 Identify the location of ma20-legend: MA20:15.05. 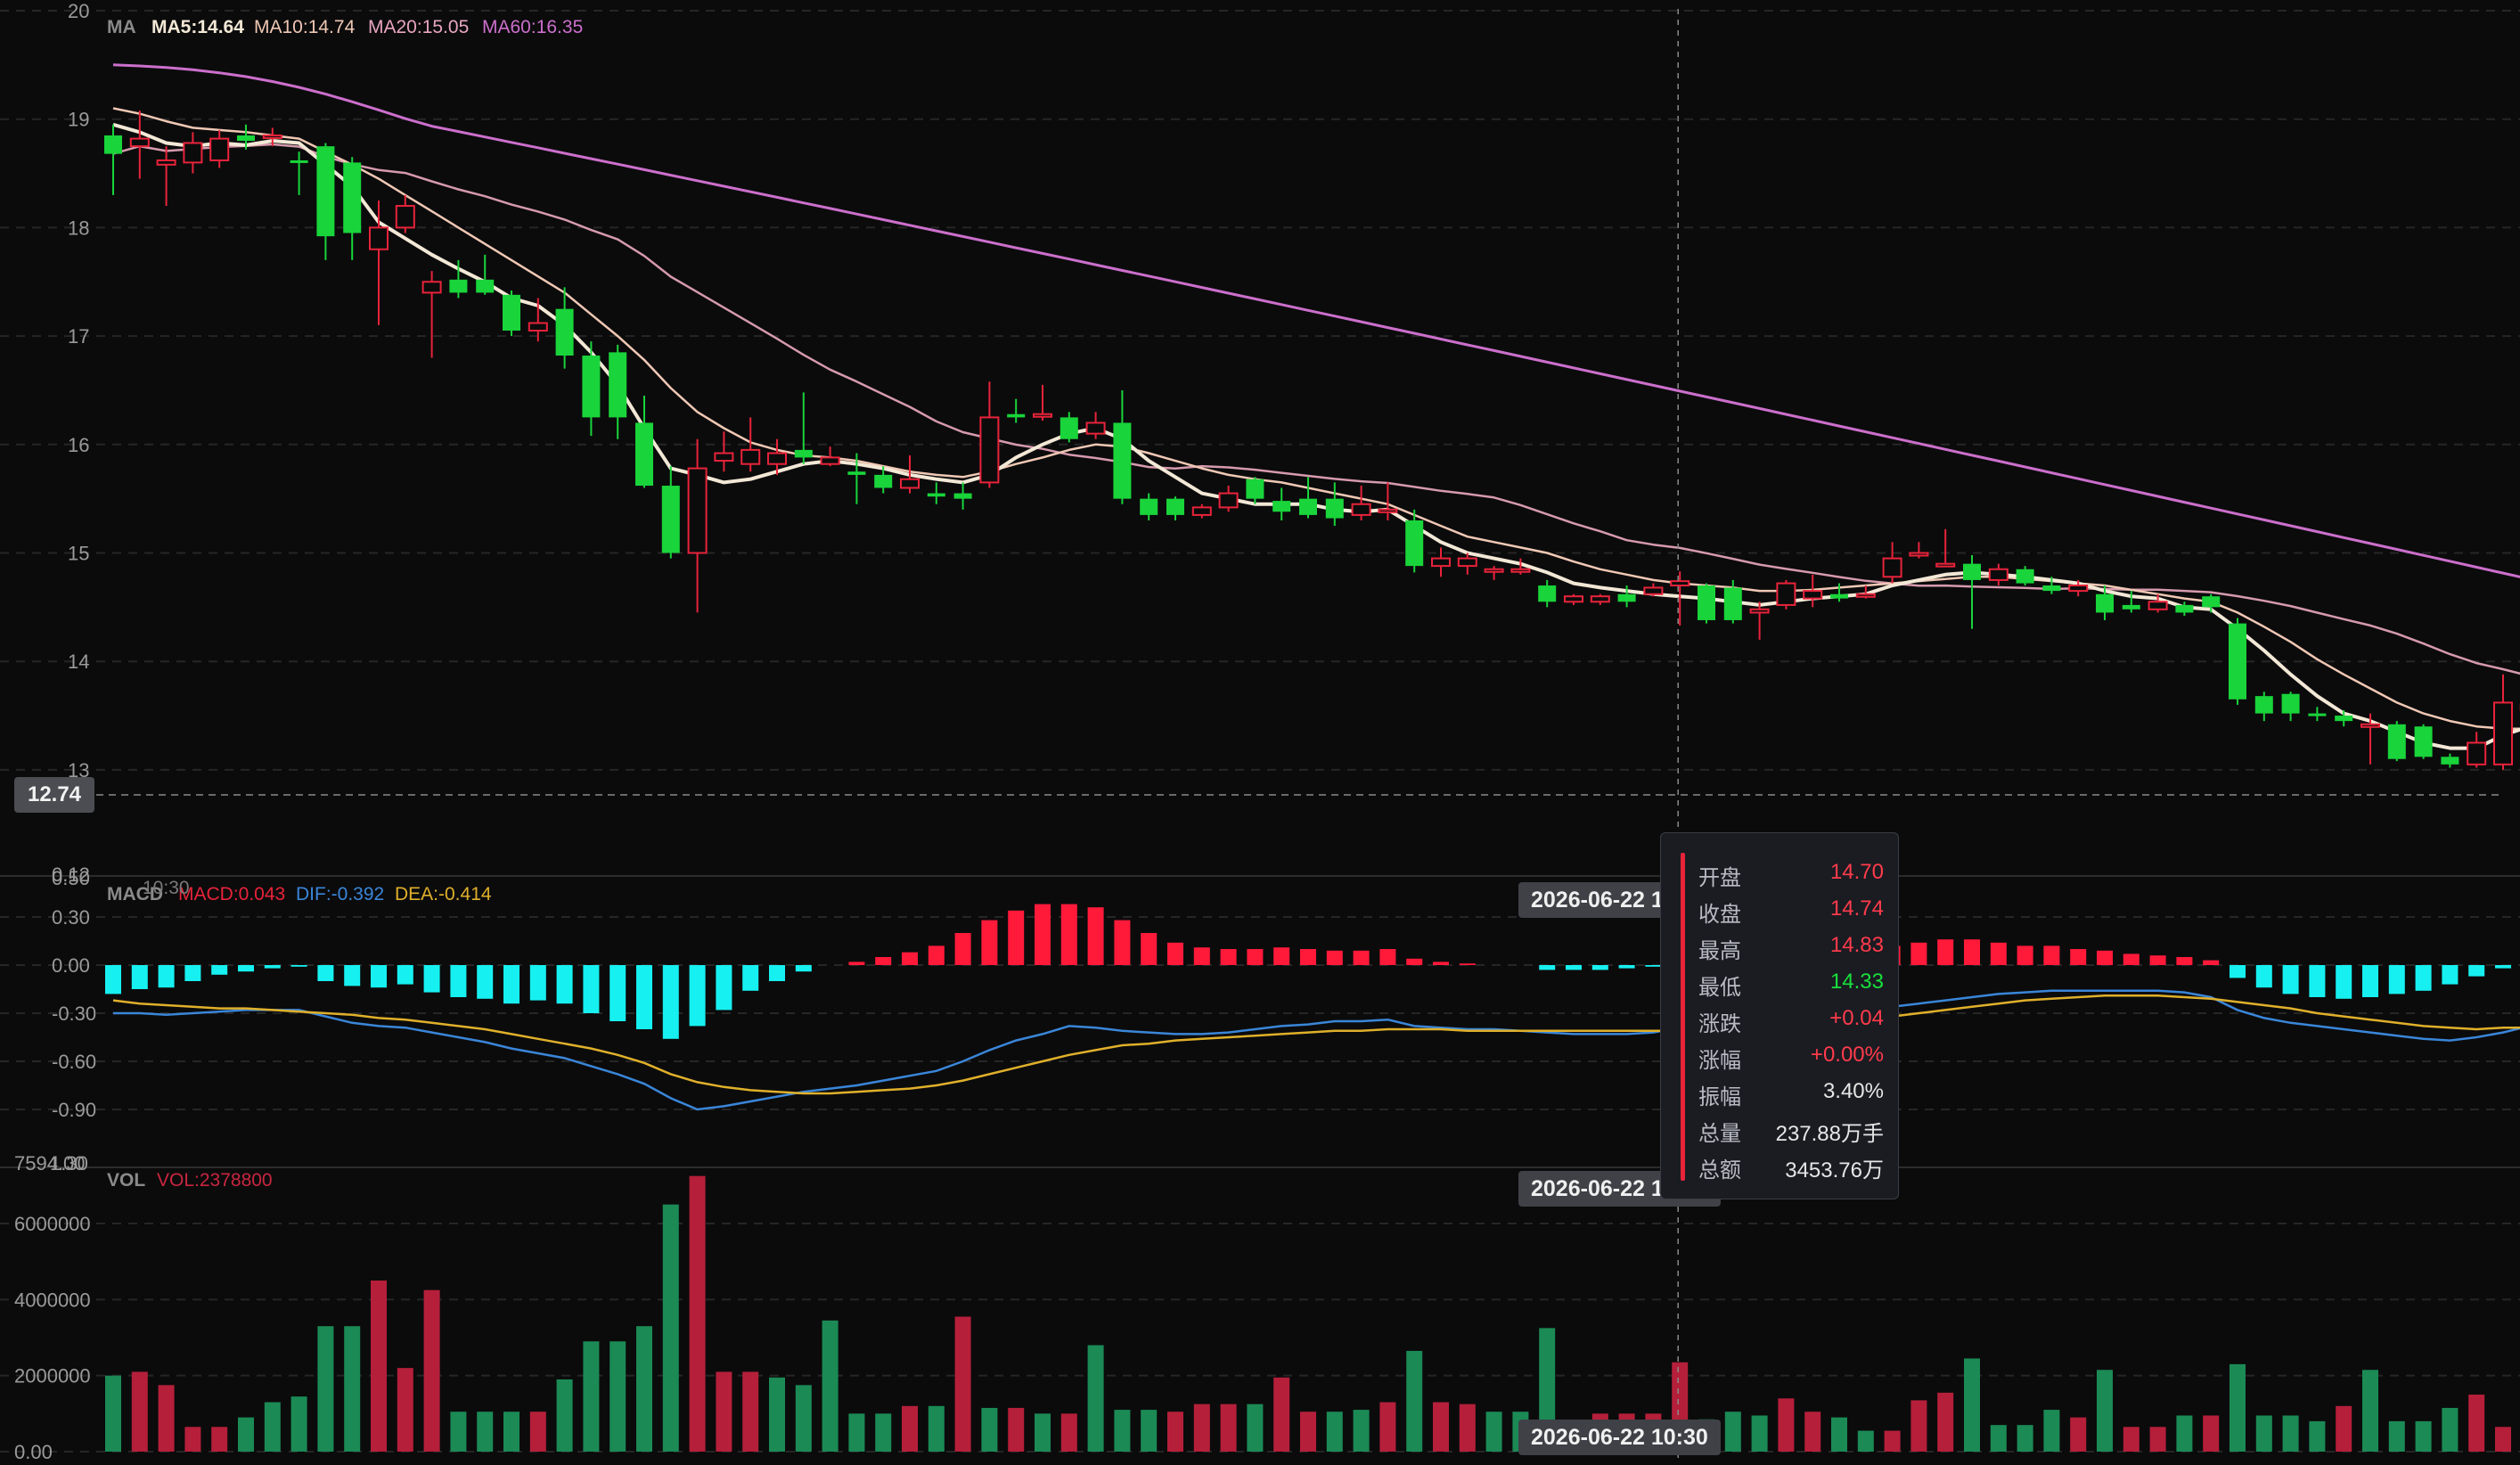
(418, 27).